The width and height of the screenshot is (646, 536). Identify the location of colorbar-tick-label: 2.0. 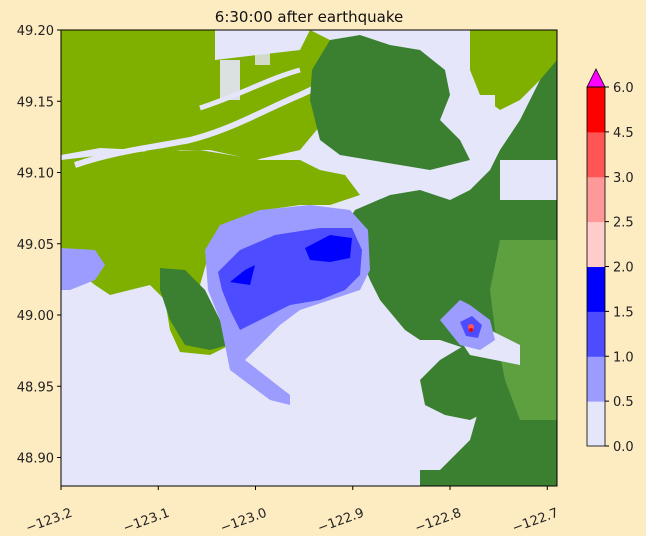
(623, 268).